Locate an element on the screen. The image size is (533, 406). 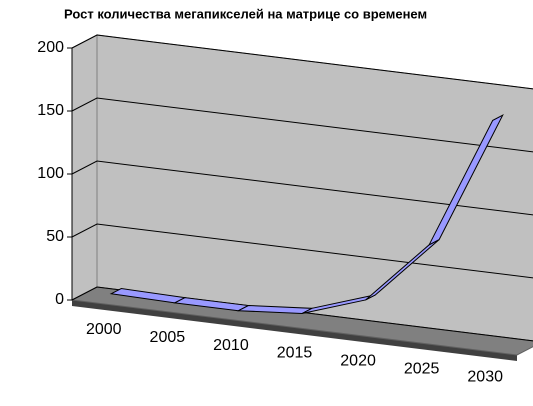
x-tick-label: 2005 is located at coordinates (168, 337).